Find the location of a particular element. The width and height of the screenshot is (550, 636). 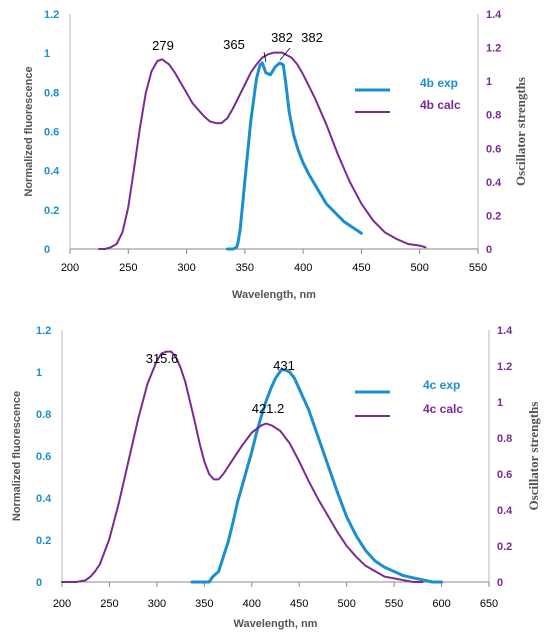

peak-annotation: 421.2 is located at coordinates (268, 408).